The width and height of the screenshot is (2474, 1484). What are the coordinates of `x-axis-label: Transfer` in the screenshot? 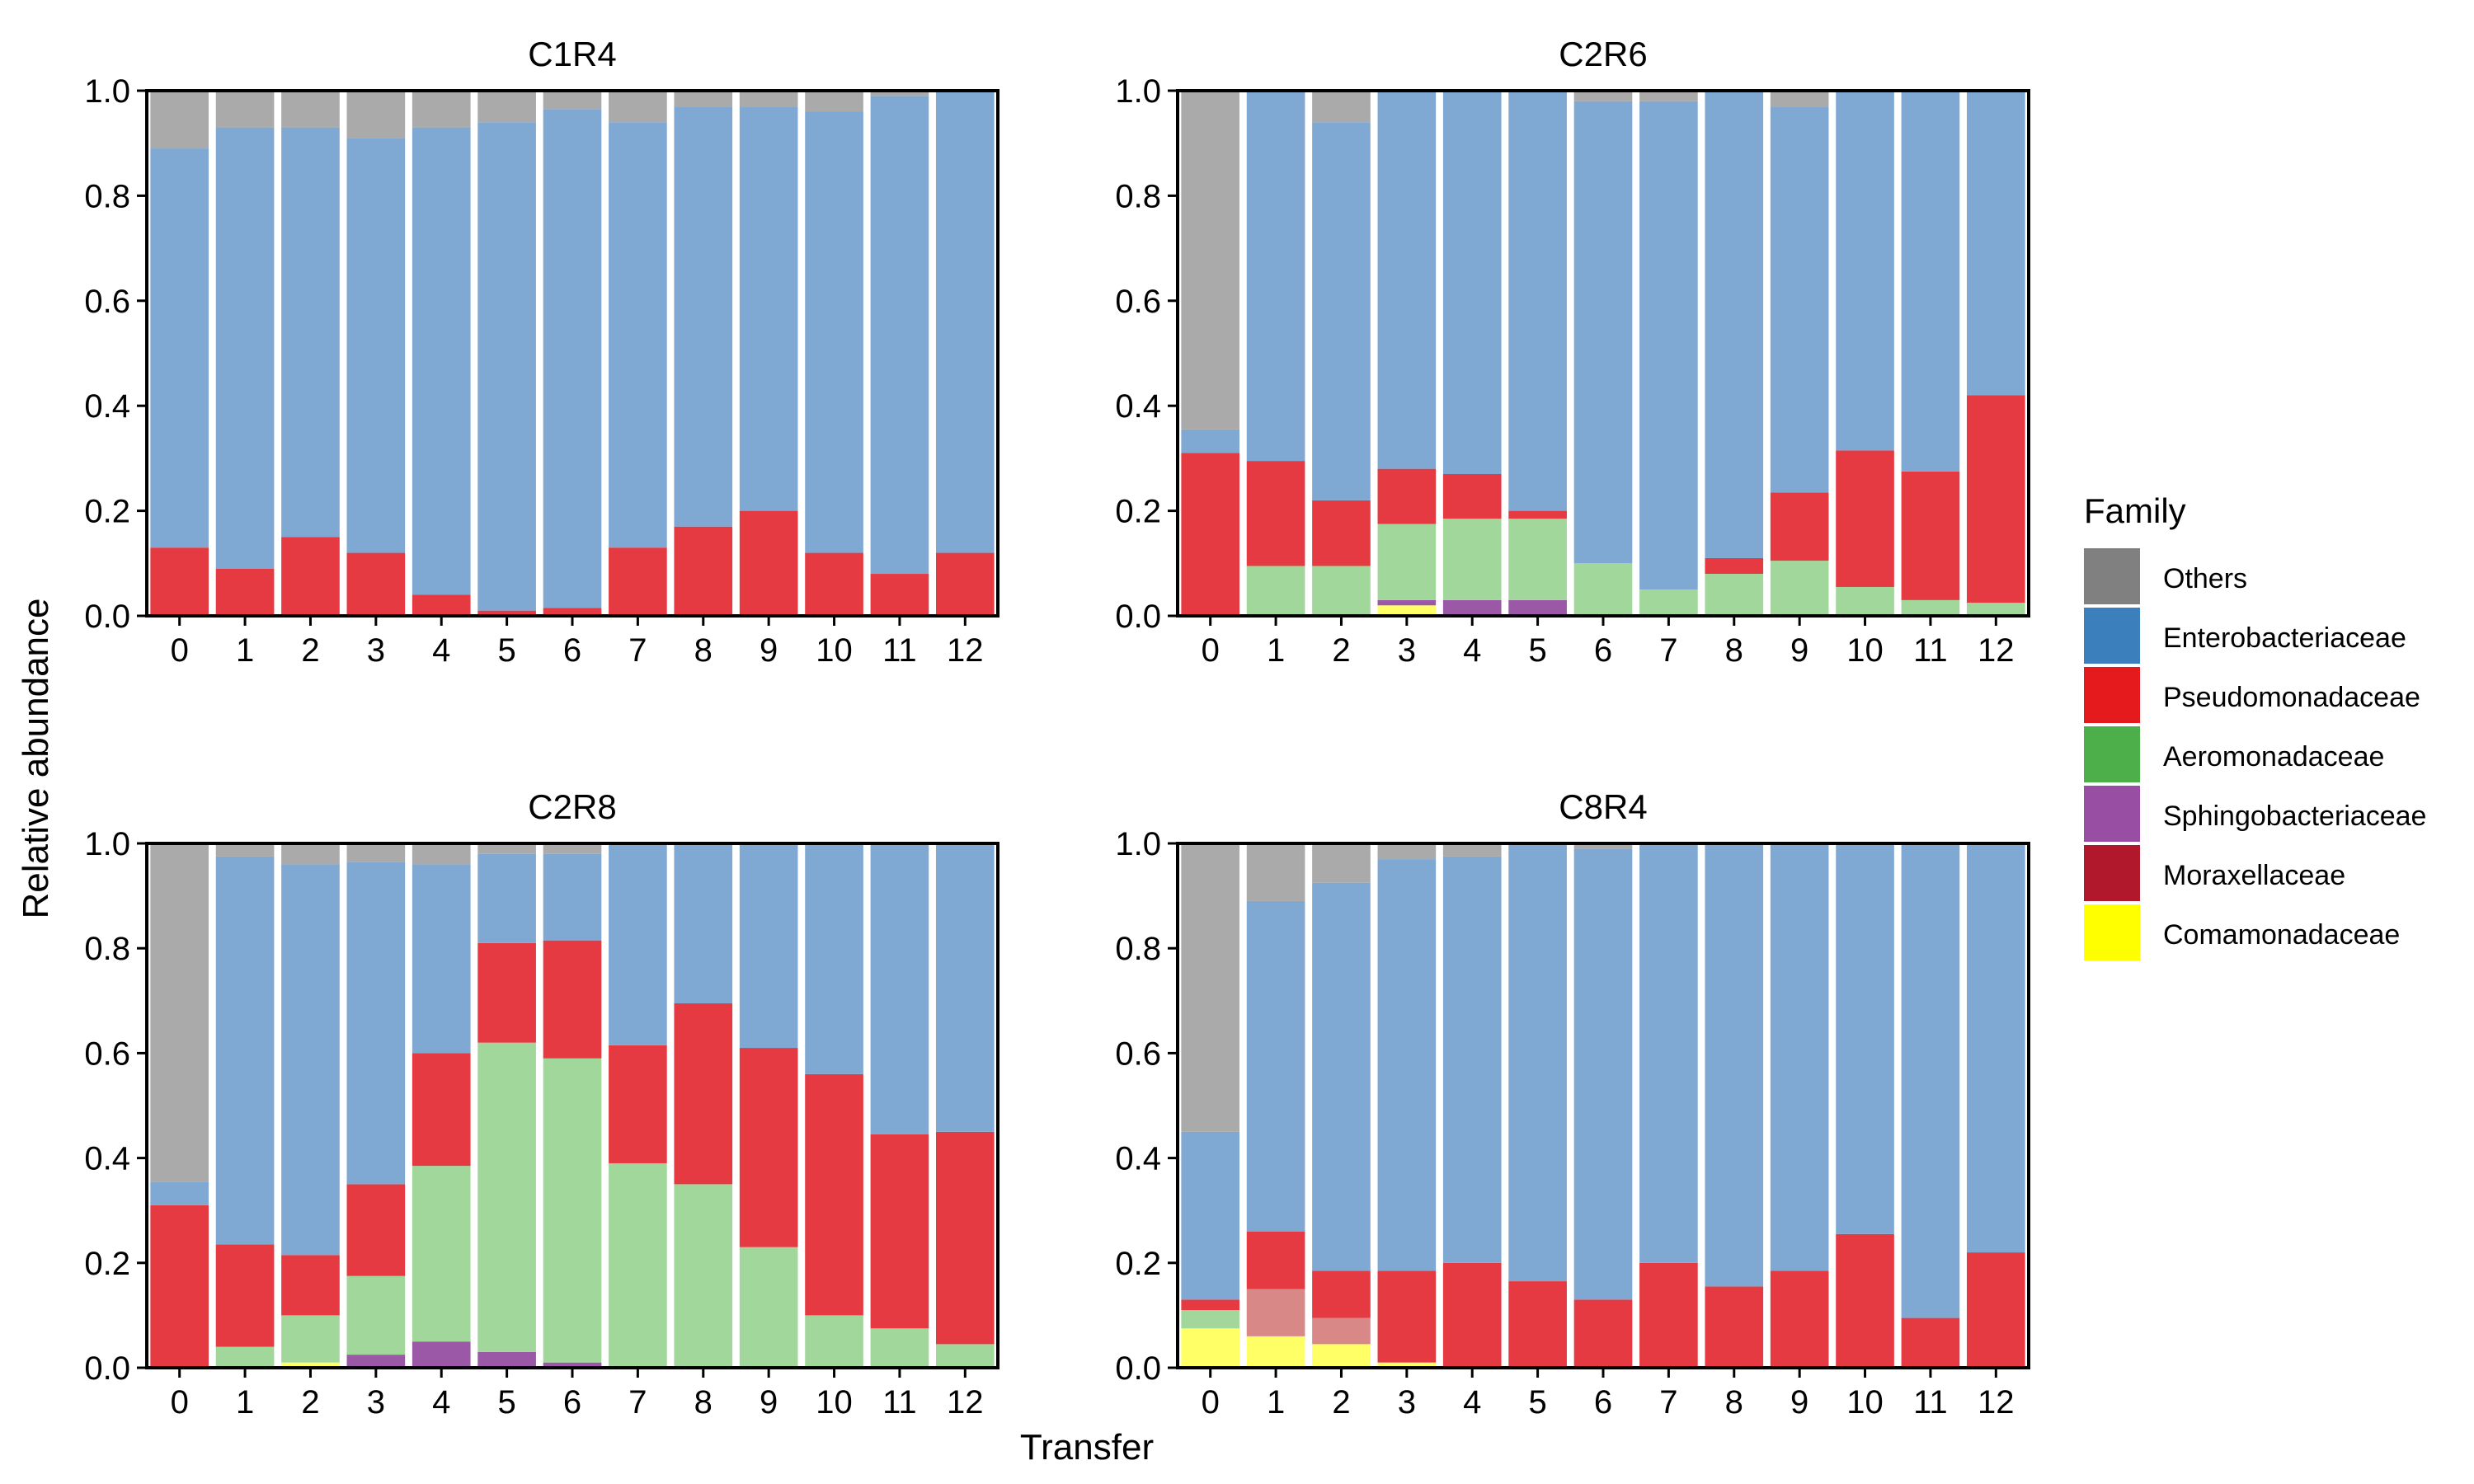 It's located at (1087, 1447).